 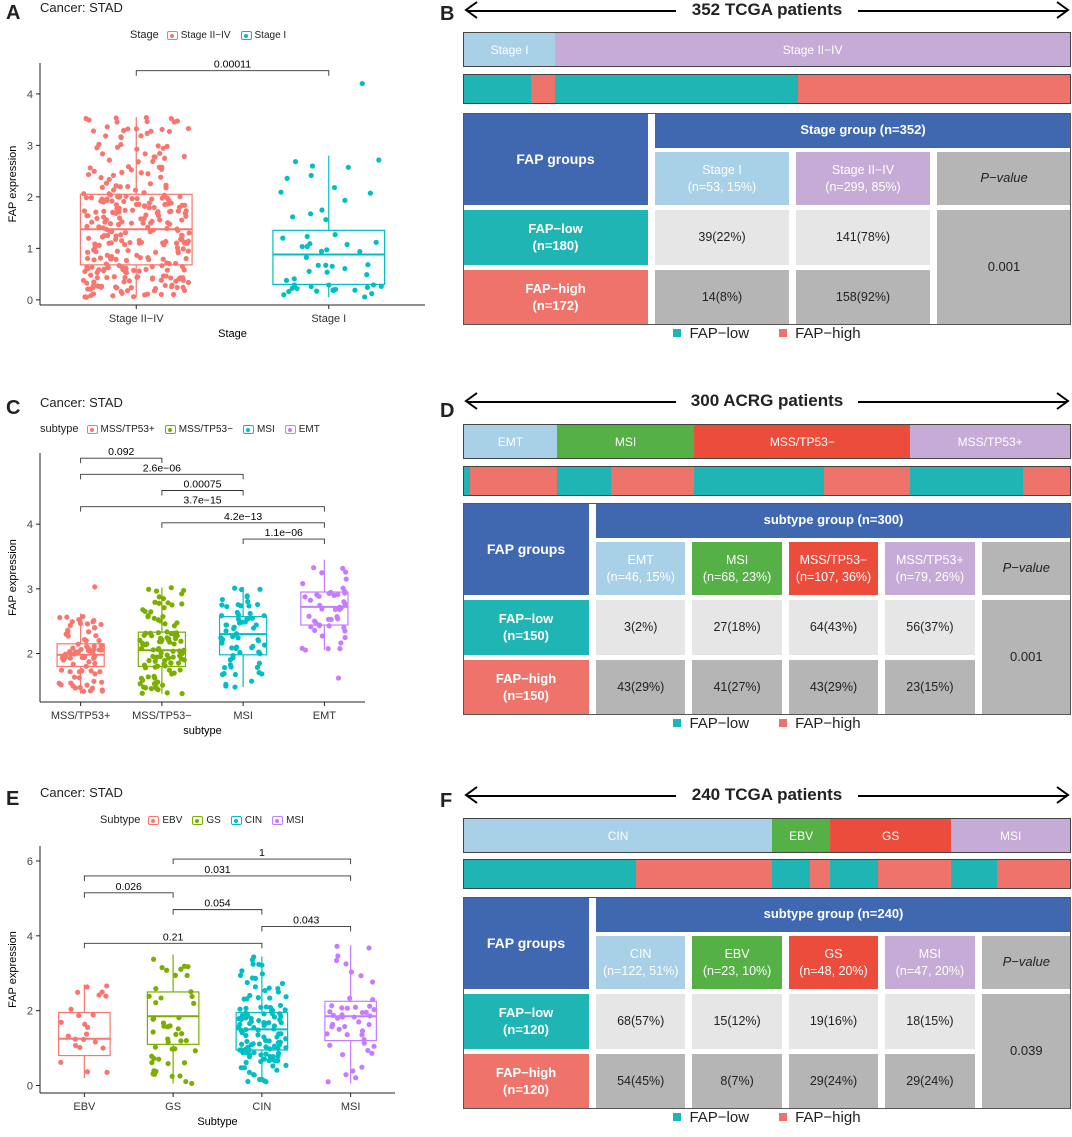 I want to click on legend-item: FAP−high, so click(x=820, y=333).